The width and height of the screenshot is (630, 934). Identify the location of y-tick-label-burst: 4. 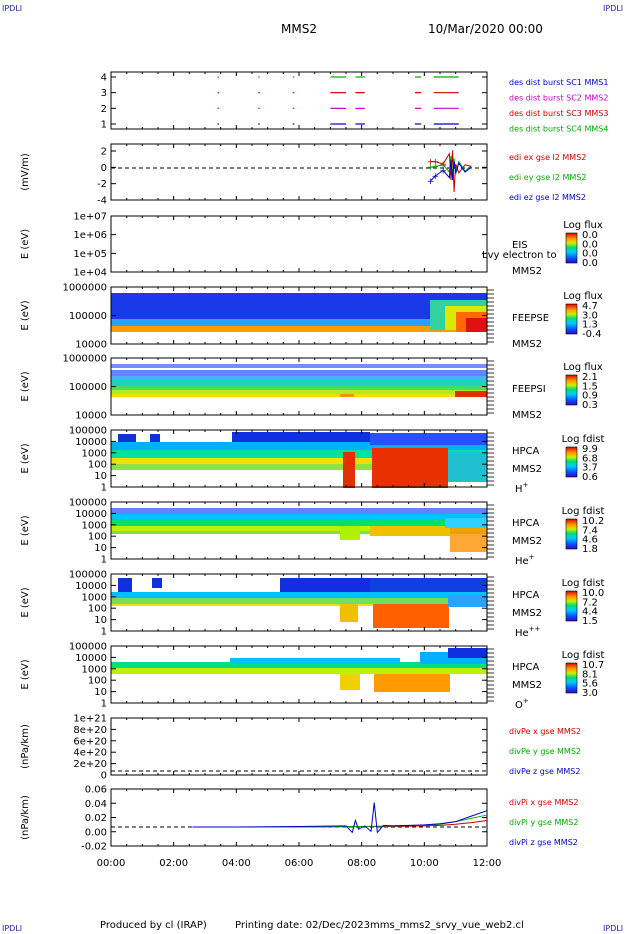
(104, 78).